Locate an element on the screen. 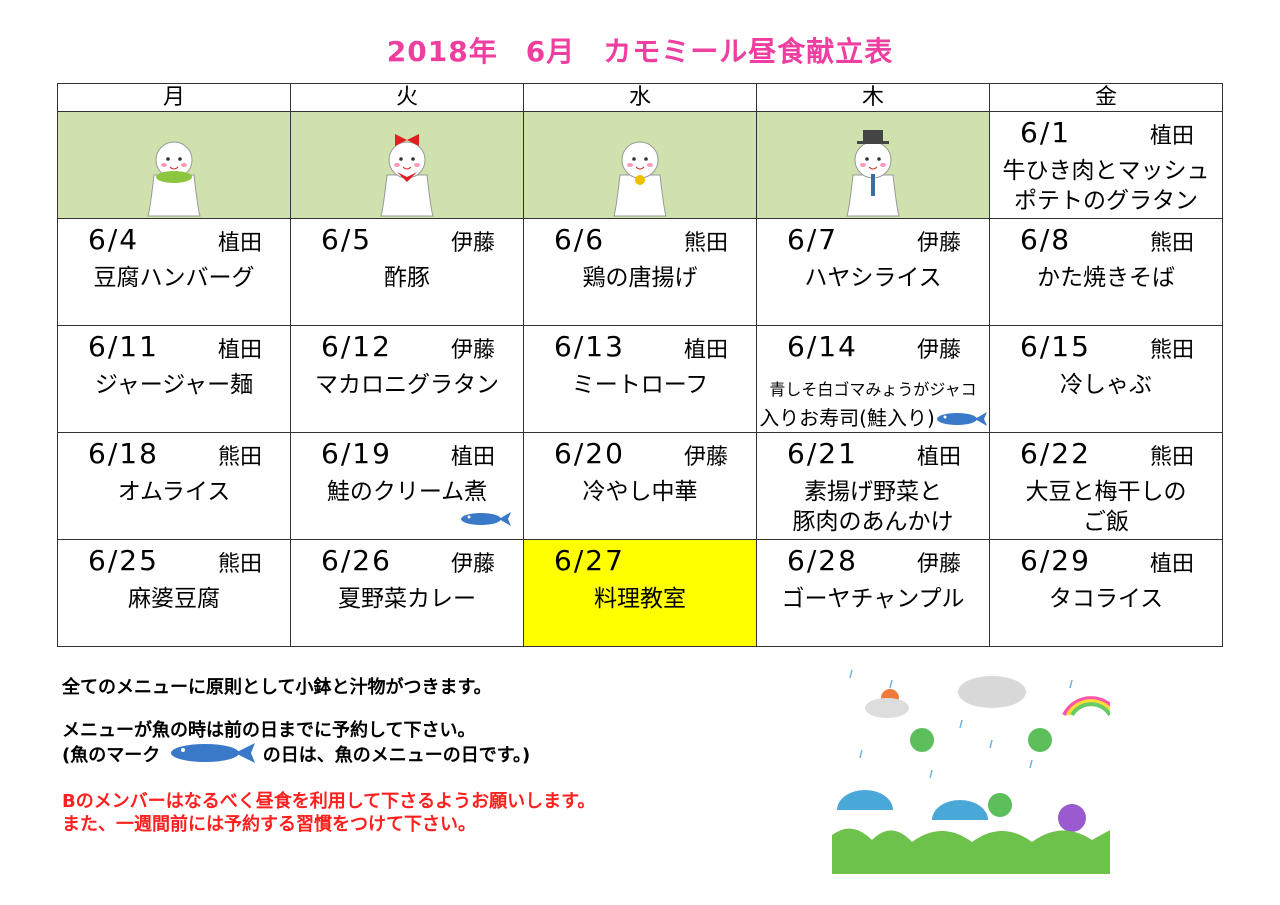 This screenshot has width=1280, height=905. menu-line: 豚肉のあんかけ is located at coordinates (873, 522).